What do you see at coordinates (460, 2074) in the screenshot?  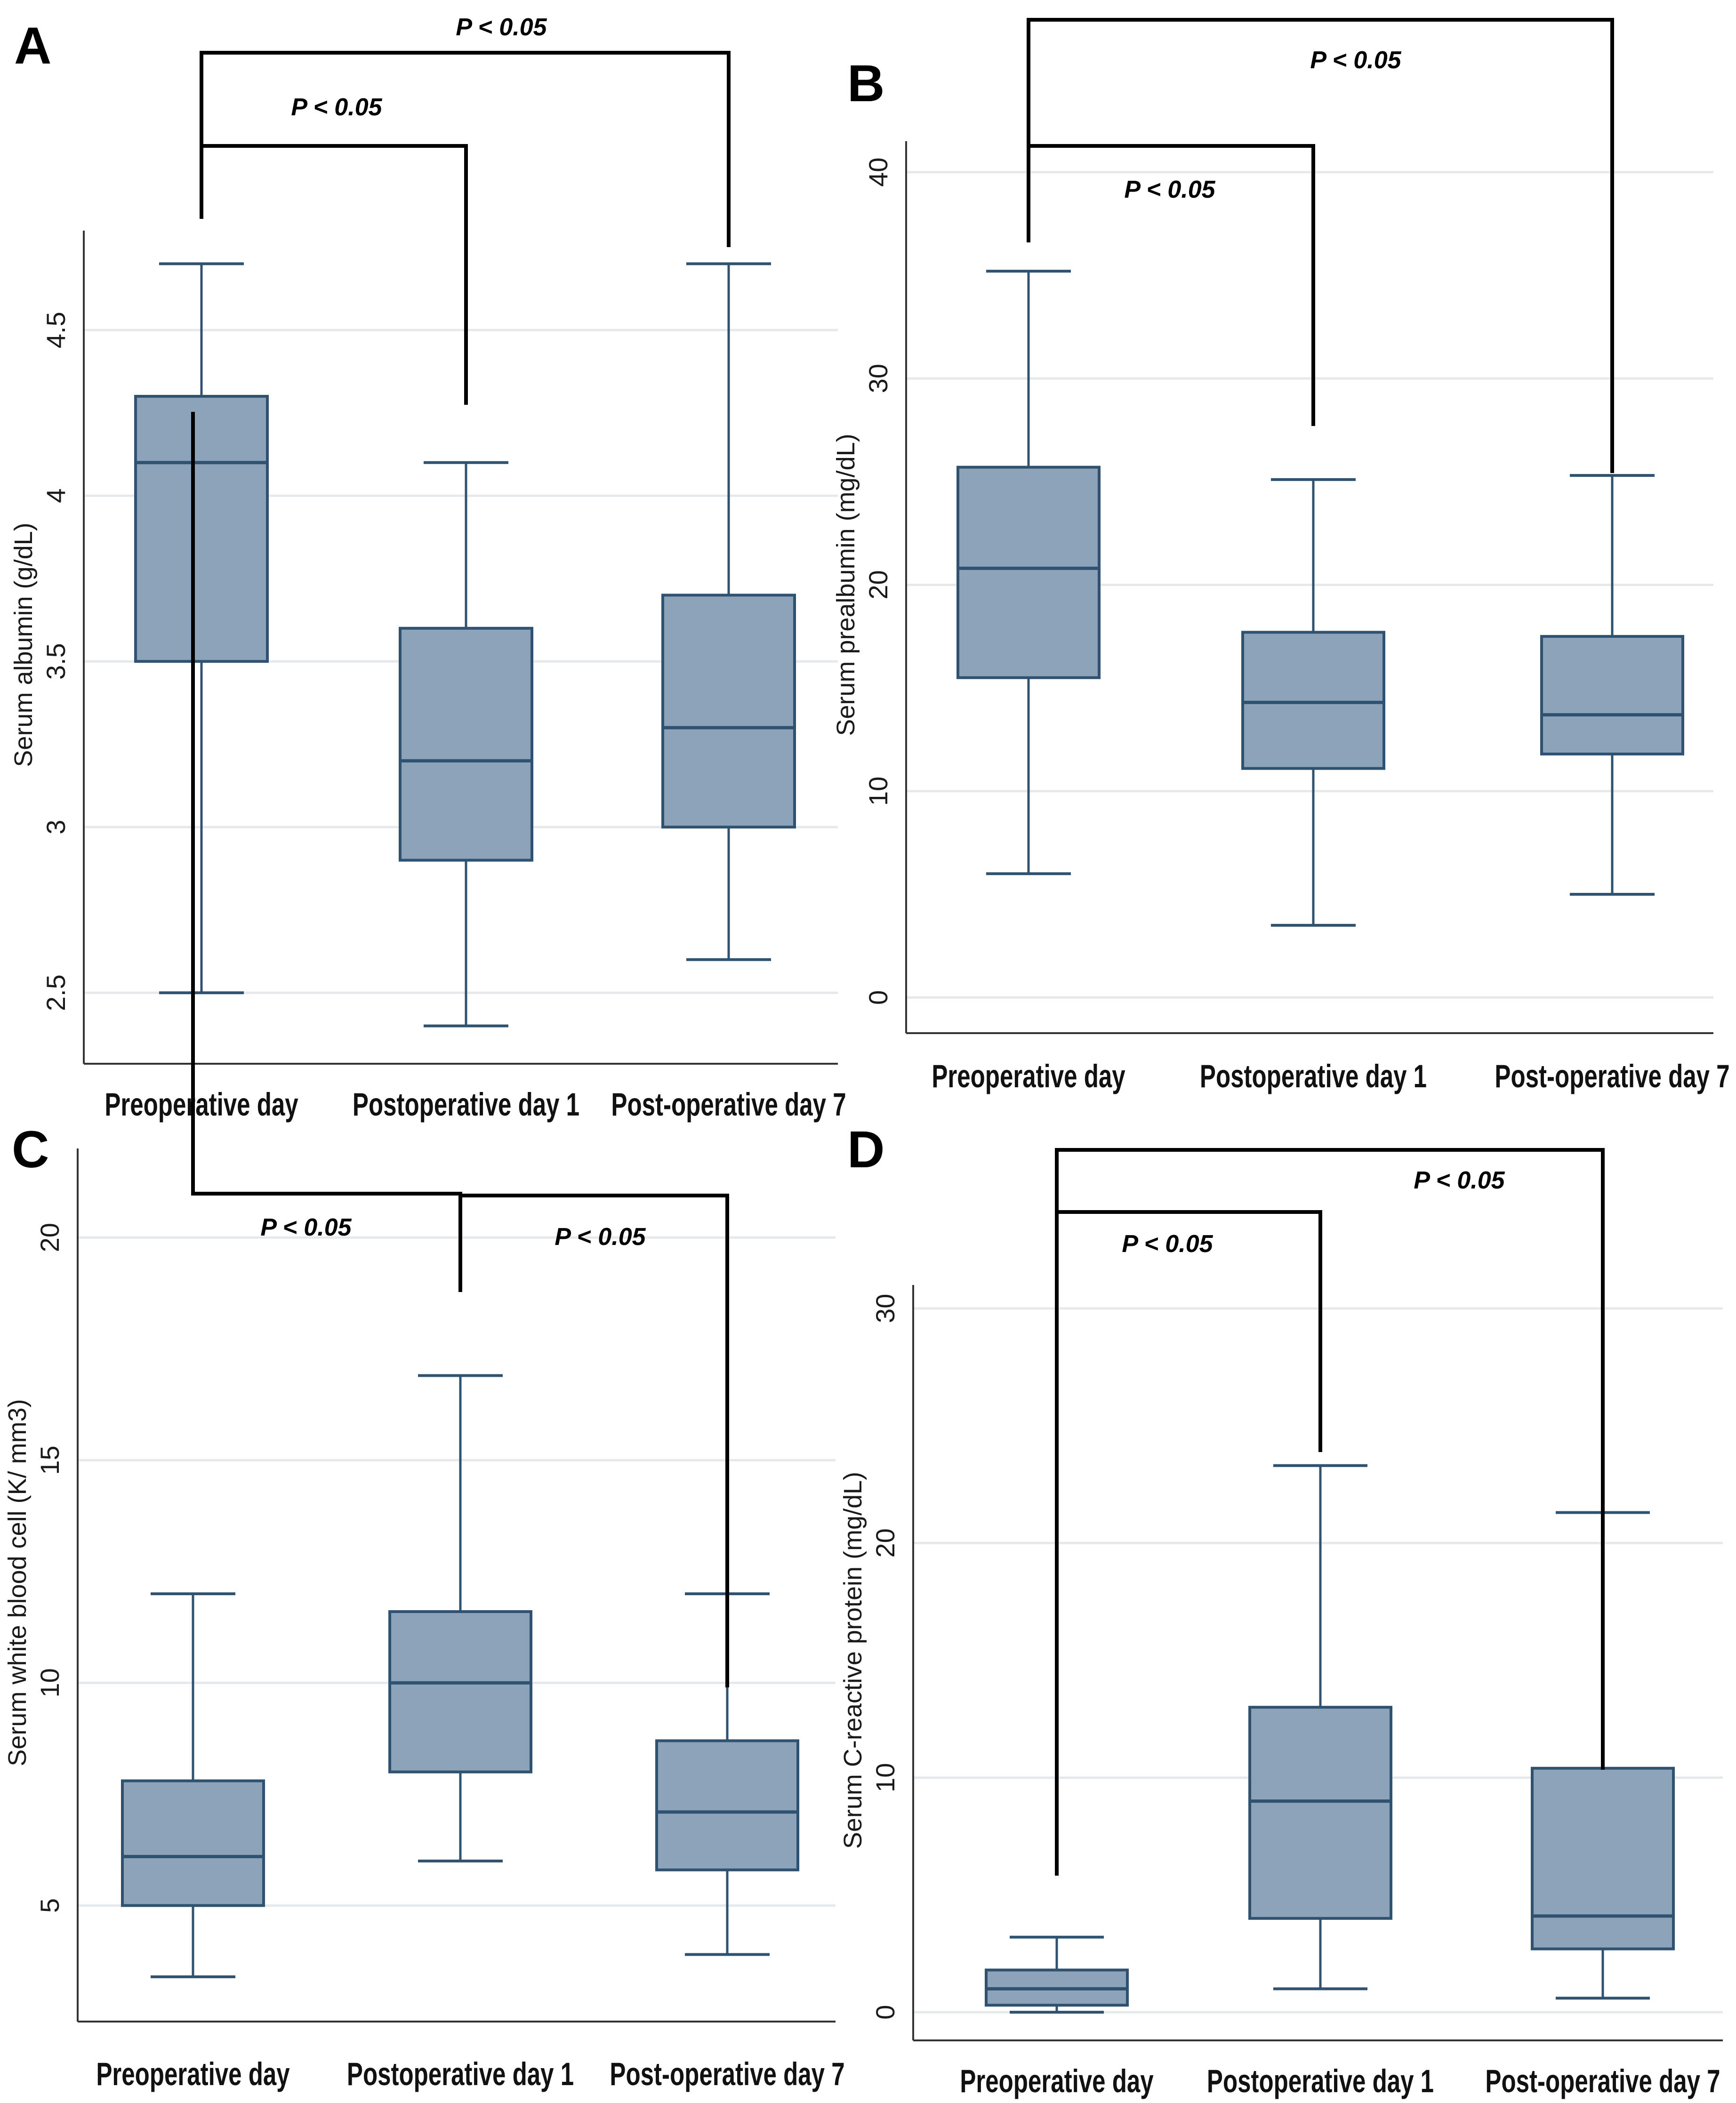 I see `panel-c-x-category-label: Postoperative day 1` at bounding box center [460, 2074].